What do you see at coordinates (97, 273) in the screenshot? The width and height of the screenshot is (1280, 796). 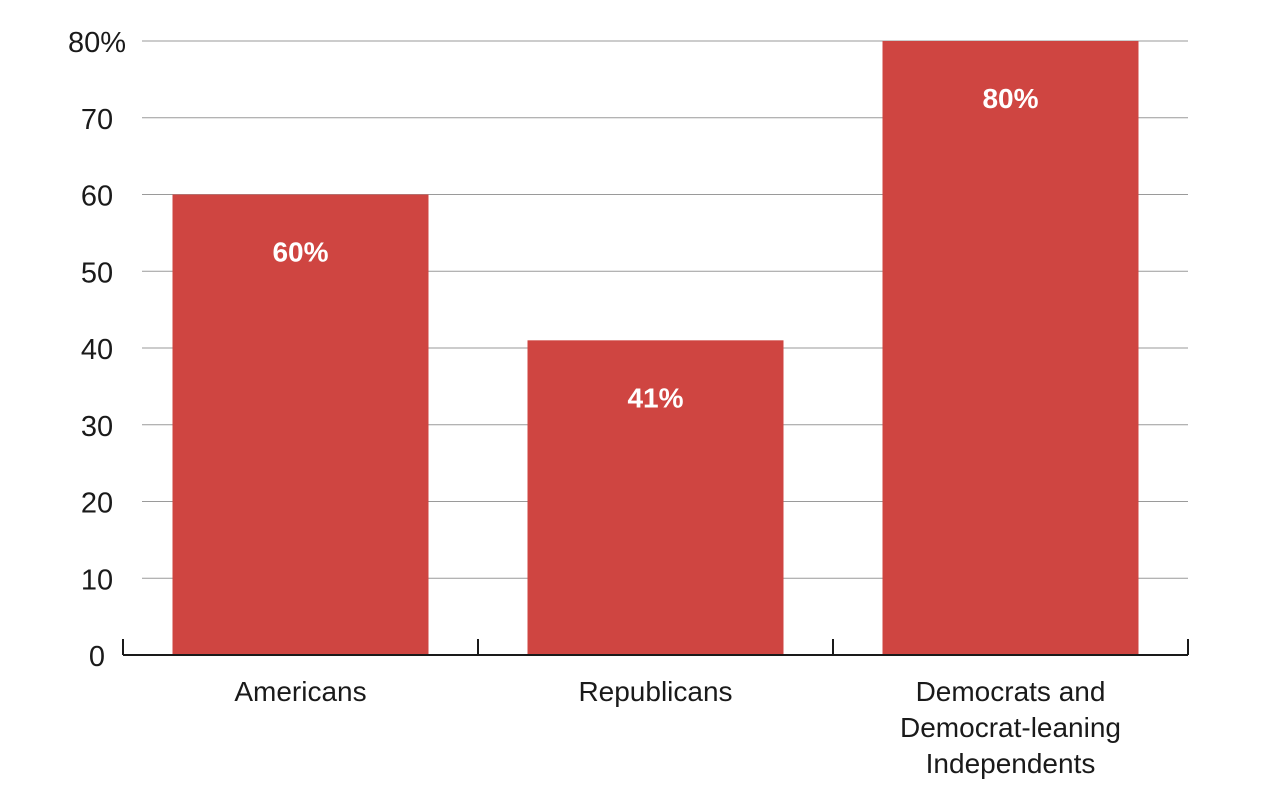 I see `y-tick-label: 50` at bounding box center [97, 273].